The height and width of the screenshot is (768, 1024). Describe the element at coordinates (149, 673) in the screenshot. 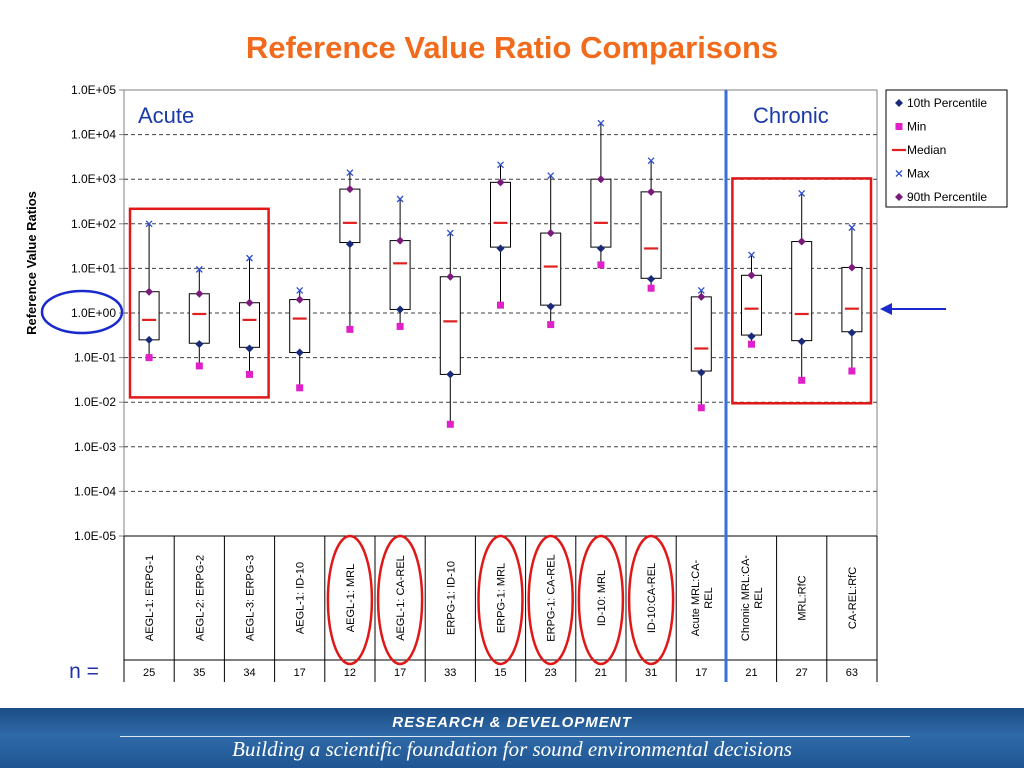

I see `n-value: 25` at that location.